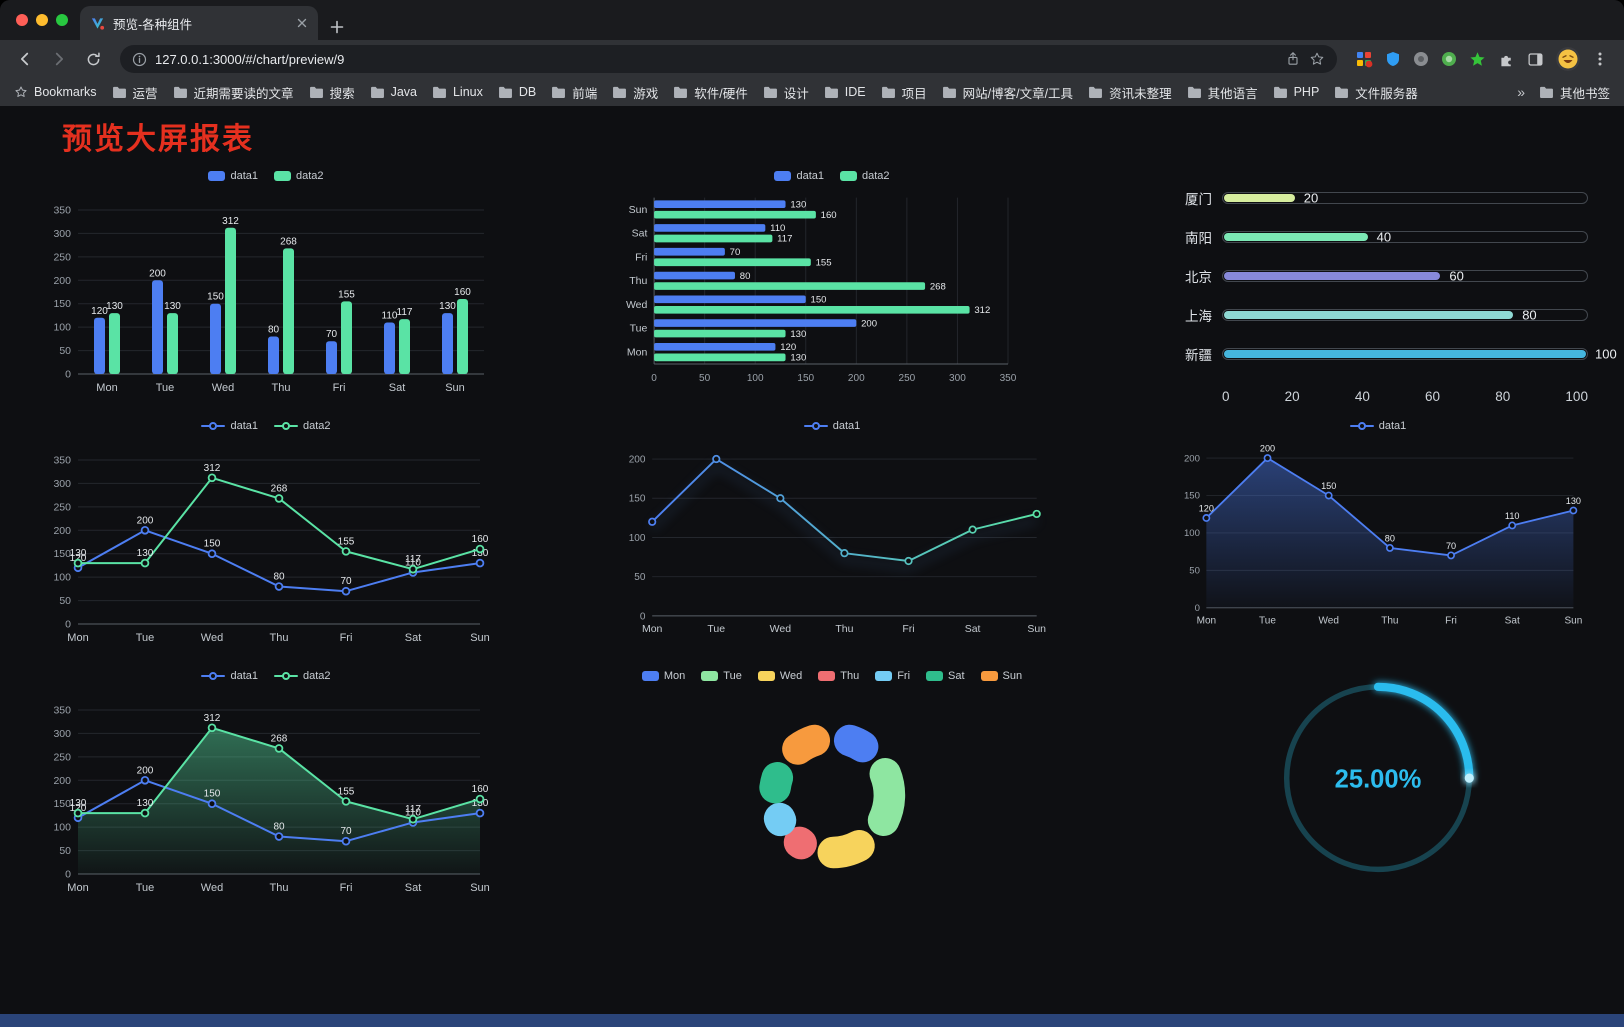 The height and width of the screenshot is (1027, 1624). What do you see at coordinates (892, 676) in the screenshot?
I see `legend-item: Fri` at bounding box center [892, 676].